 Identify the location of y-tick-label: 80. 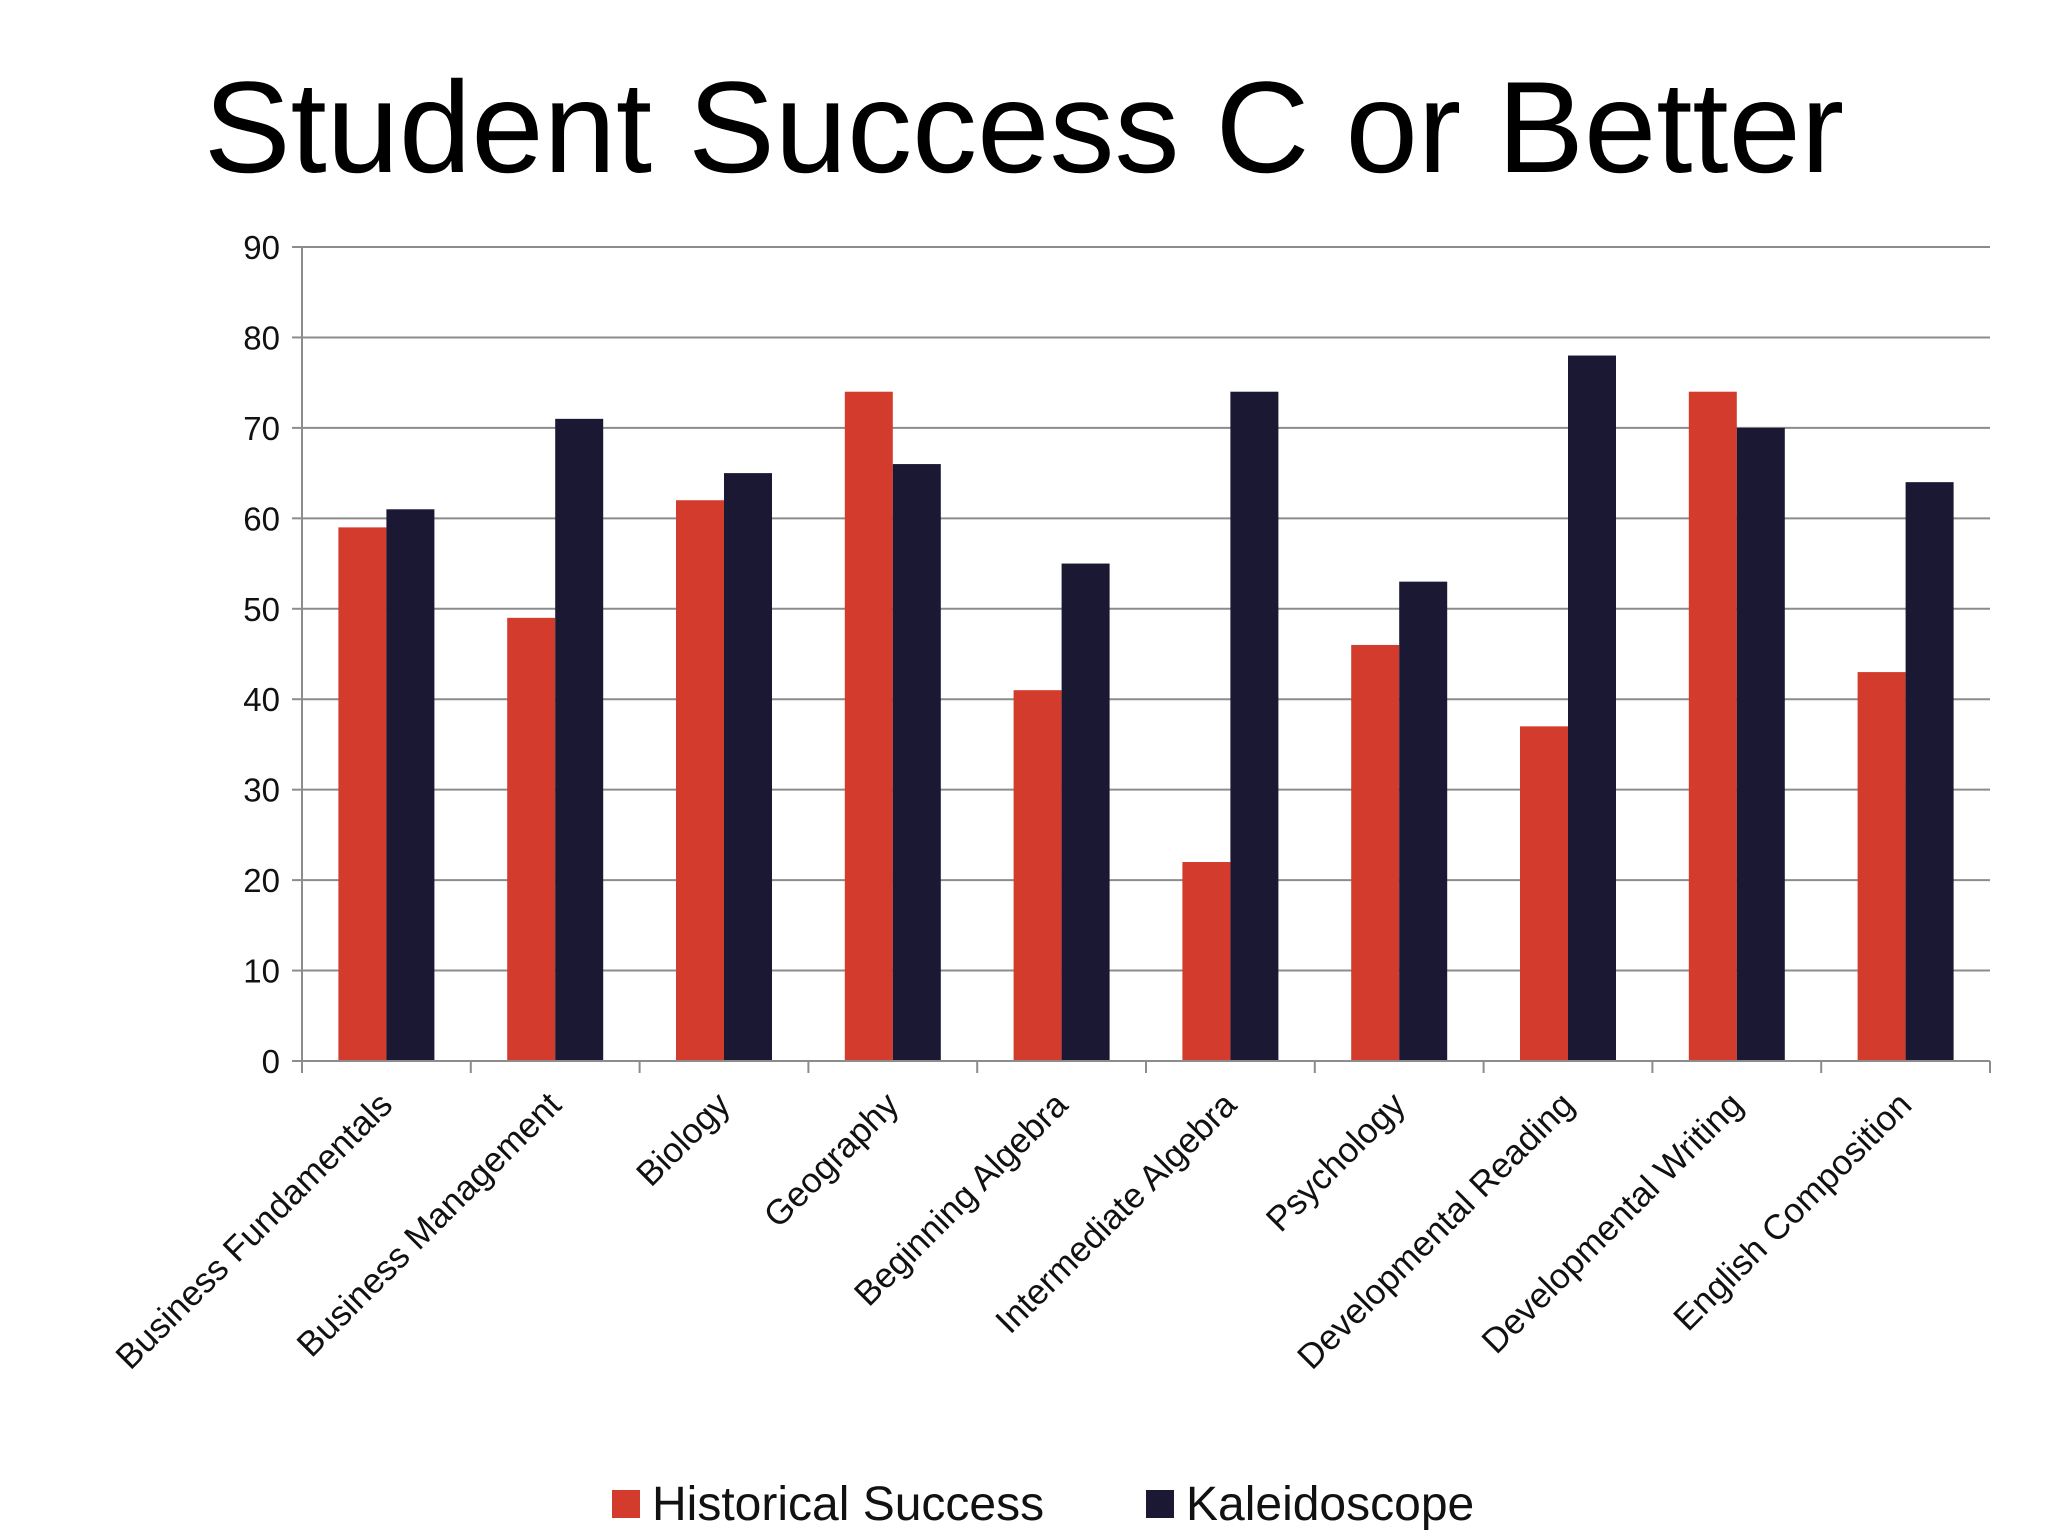
(261, 337).